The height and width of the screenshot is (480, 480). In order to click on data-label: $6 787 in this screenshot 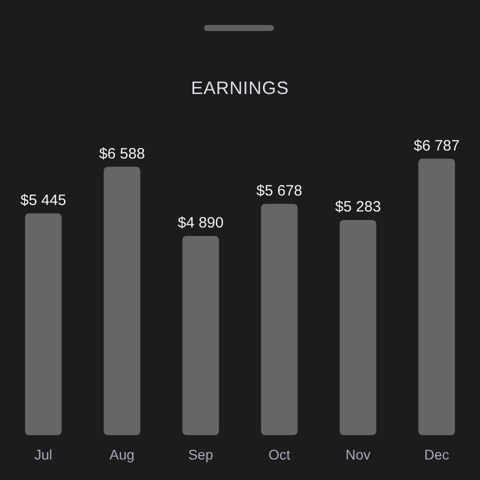, I will do `click(437, 145)`.